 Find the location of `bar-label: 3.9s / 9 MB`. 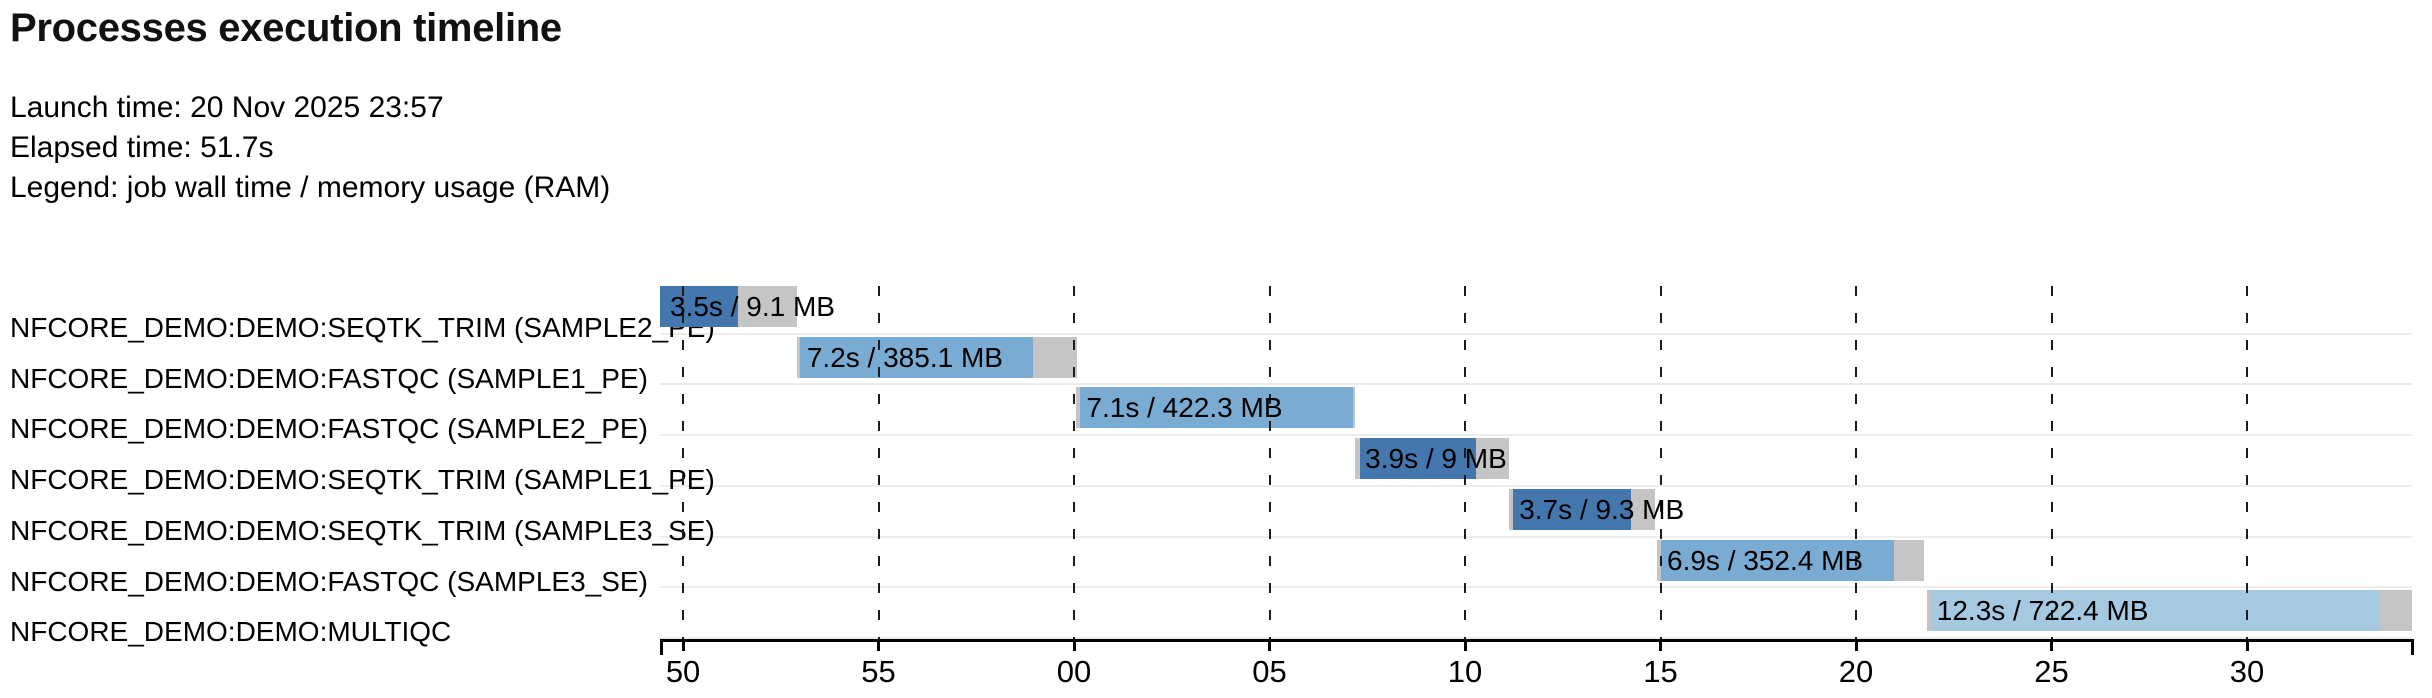

bar-label: 3.9s / 9 MB is located at coordinates (1436, 459).